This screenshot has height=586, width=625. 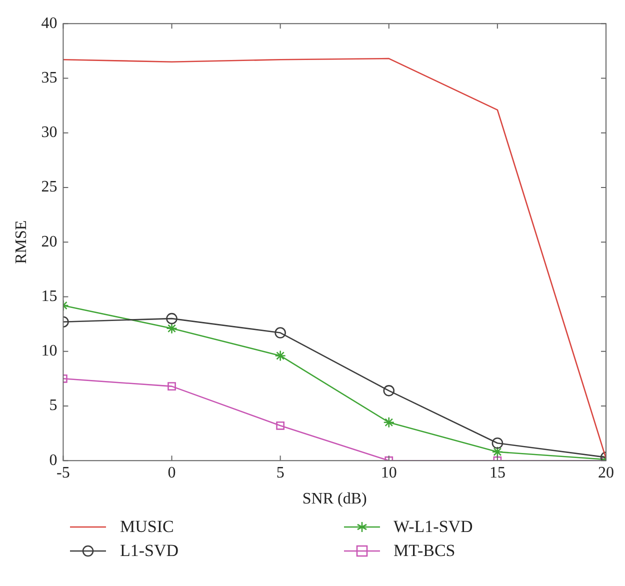 I want to click on y-tick-label: 5, so click(x=53, y=405).